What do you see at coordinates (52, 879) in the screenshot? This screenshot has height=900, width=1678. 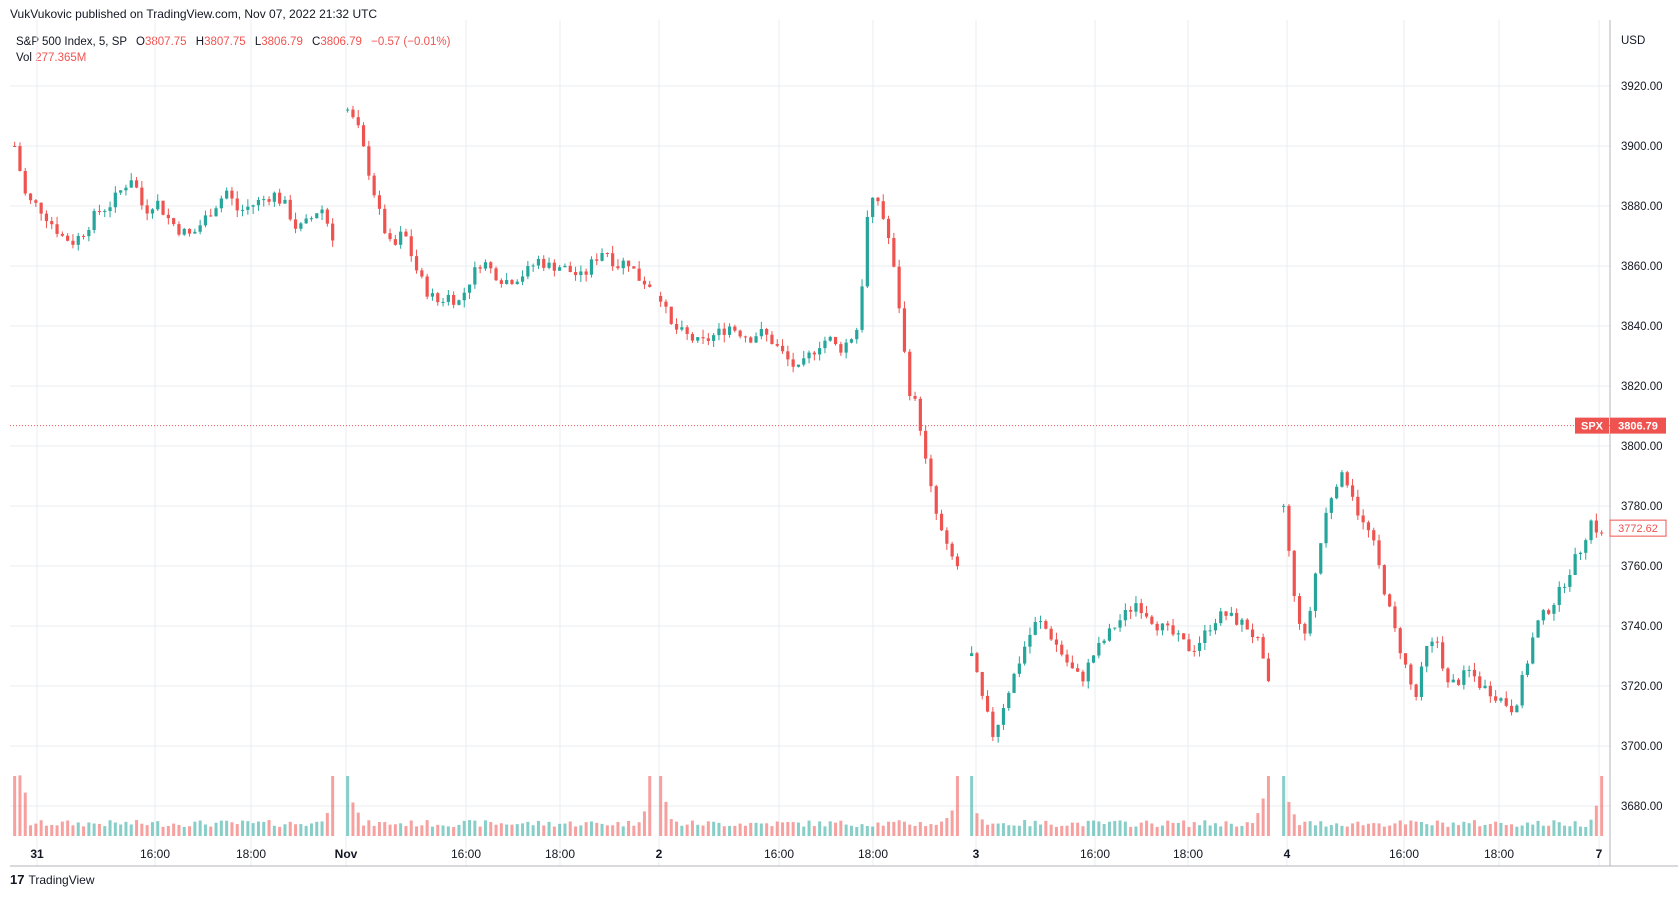 I see `tradingview-footer: 17 TradingView` at bounding box center [52, 879].